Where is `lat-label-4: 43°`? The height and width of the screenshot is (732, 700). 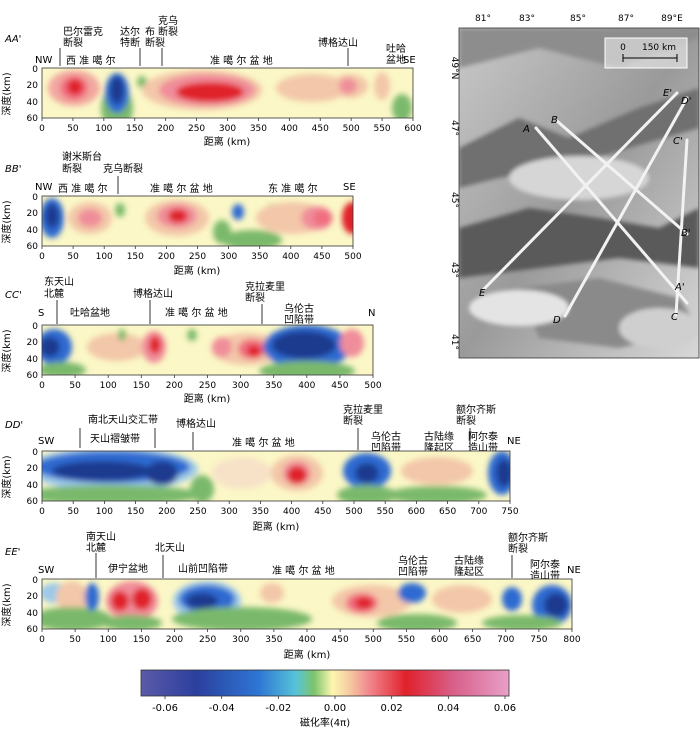
lat-label-4: 43° is located at coordinates (454, 270).